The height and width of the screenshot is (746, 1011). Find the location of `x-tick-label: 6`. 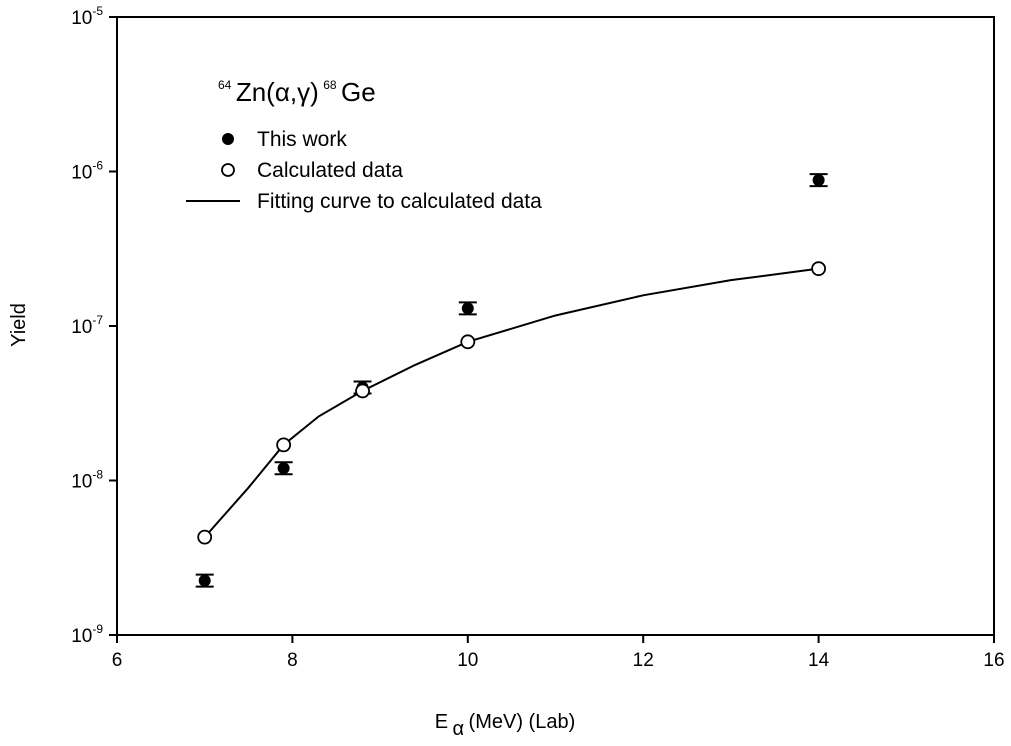

x-tick-label: 6 is located at coordinates (117, 660).